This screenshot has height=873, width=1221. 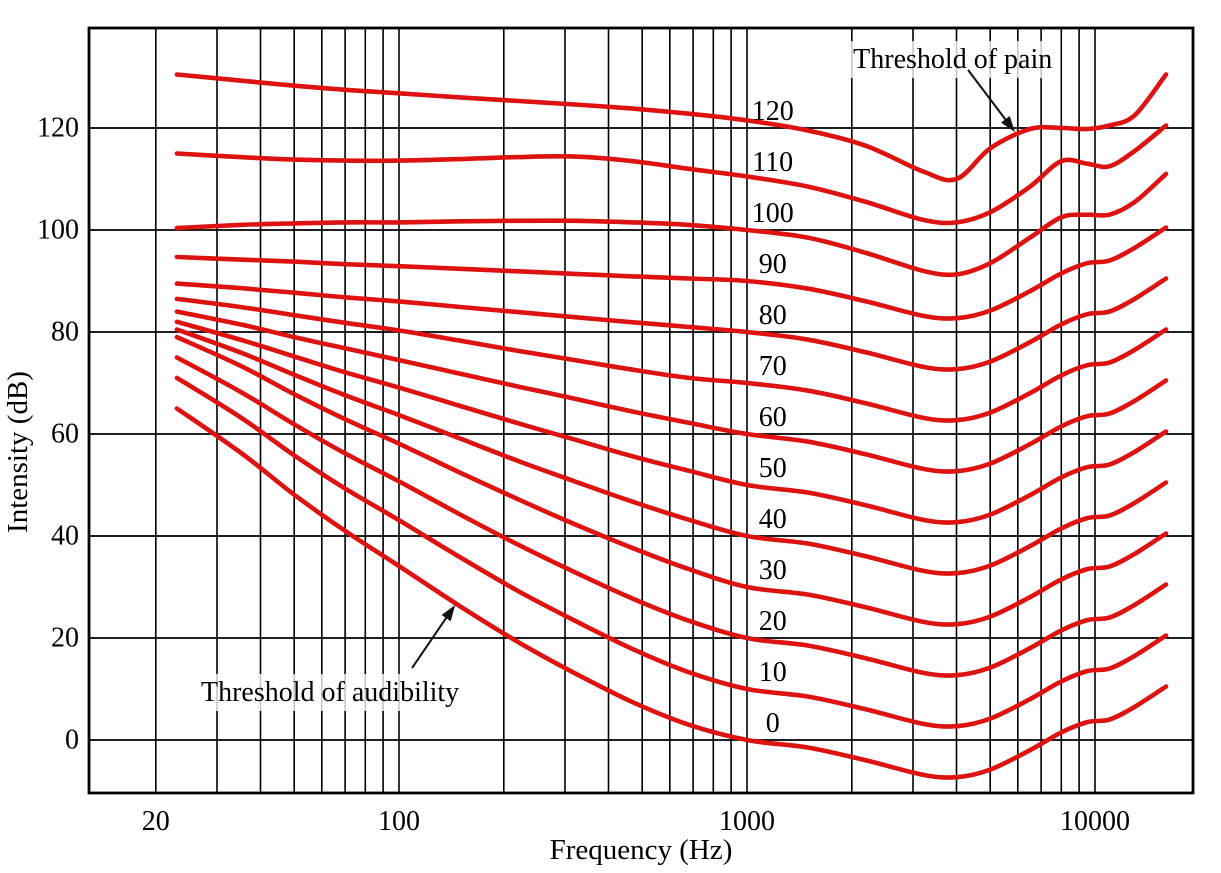 I want to click on y-tick-label-40: 40, so click(x=65, y=536).